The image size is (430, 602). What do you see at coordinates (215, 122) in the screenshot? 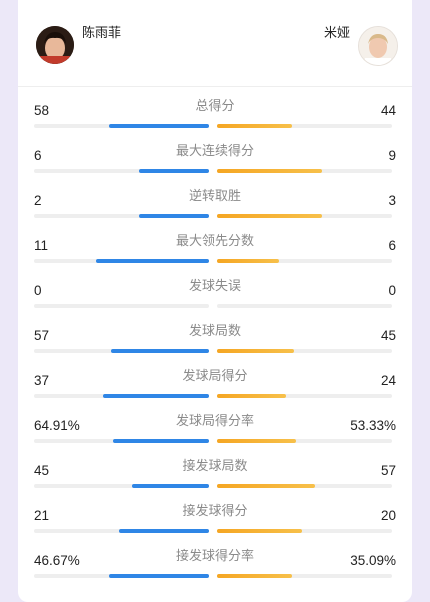
I see `stat-row: 58 总得分 44` at bounding box center [215, 122].